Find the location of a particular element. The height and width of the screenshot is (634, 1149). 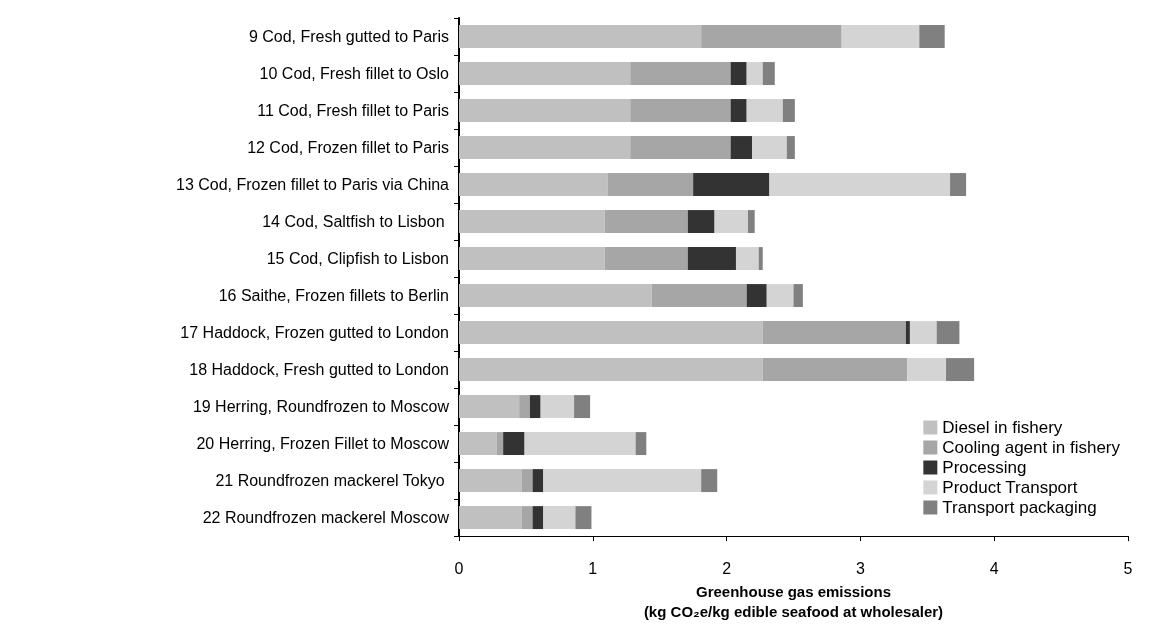

legend-label: Diesel in fishery is located at coordinates (1002, 427).